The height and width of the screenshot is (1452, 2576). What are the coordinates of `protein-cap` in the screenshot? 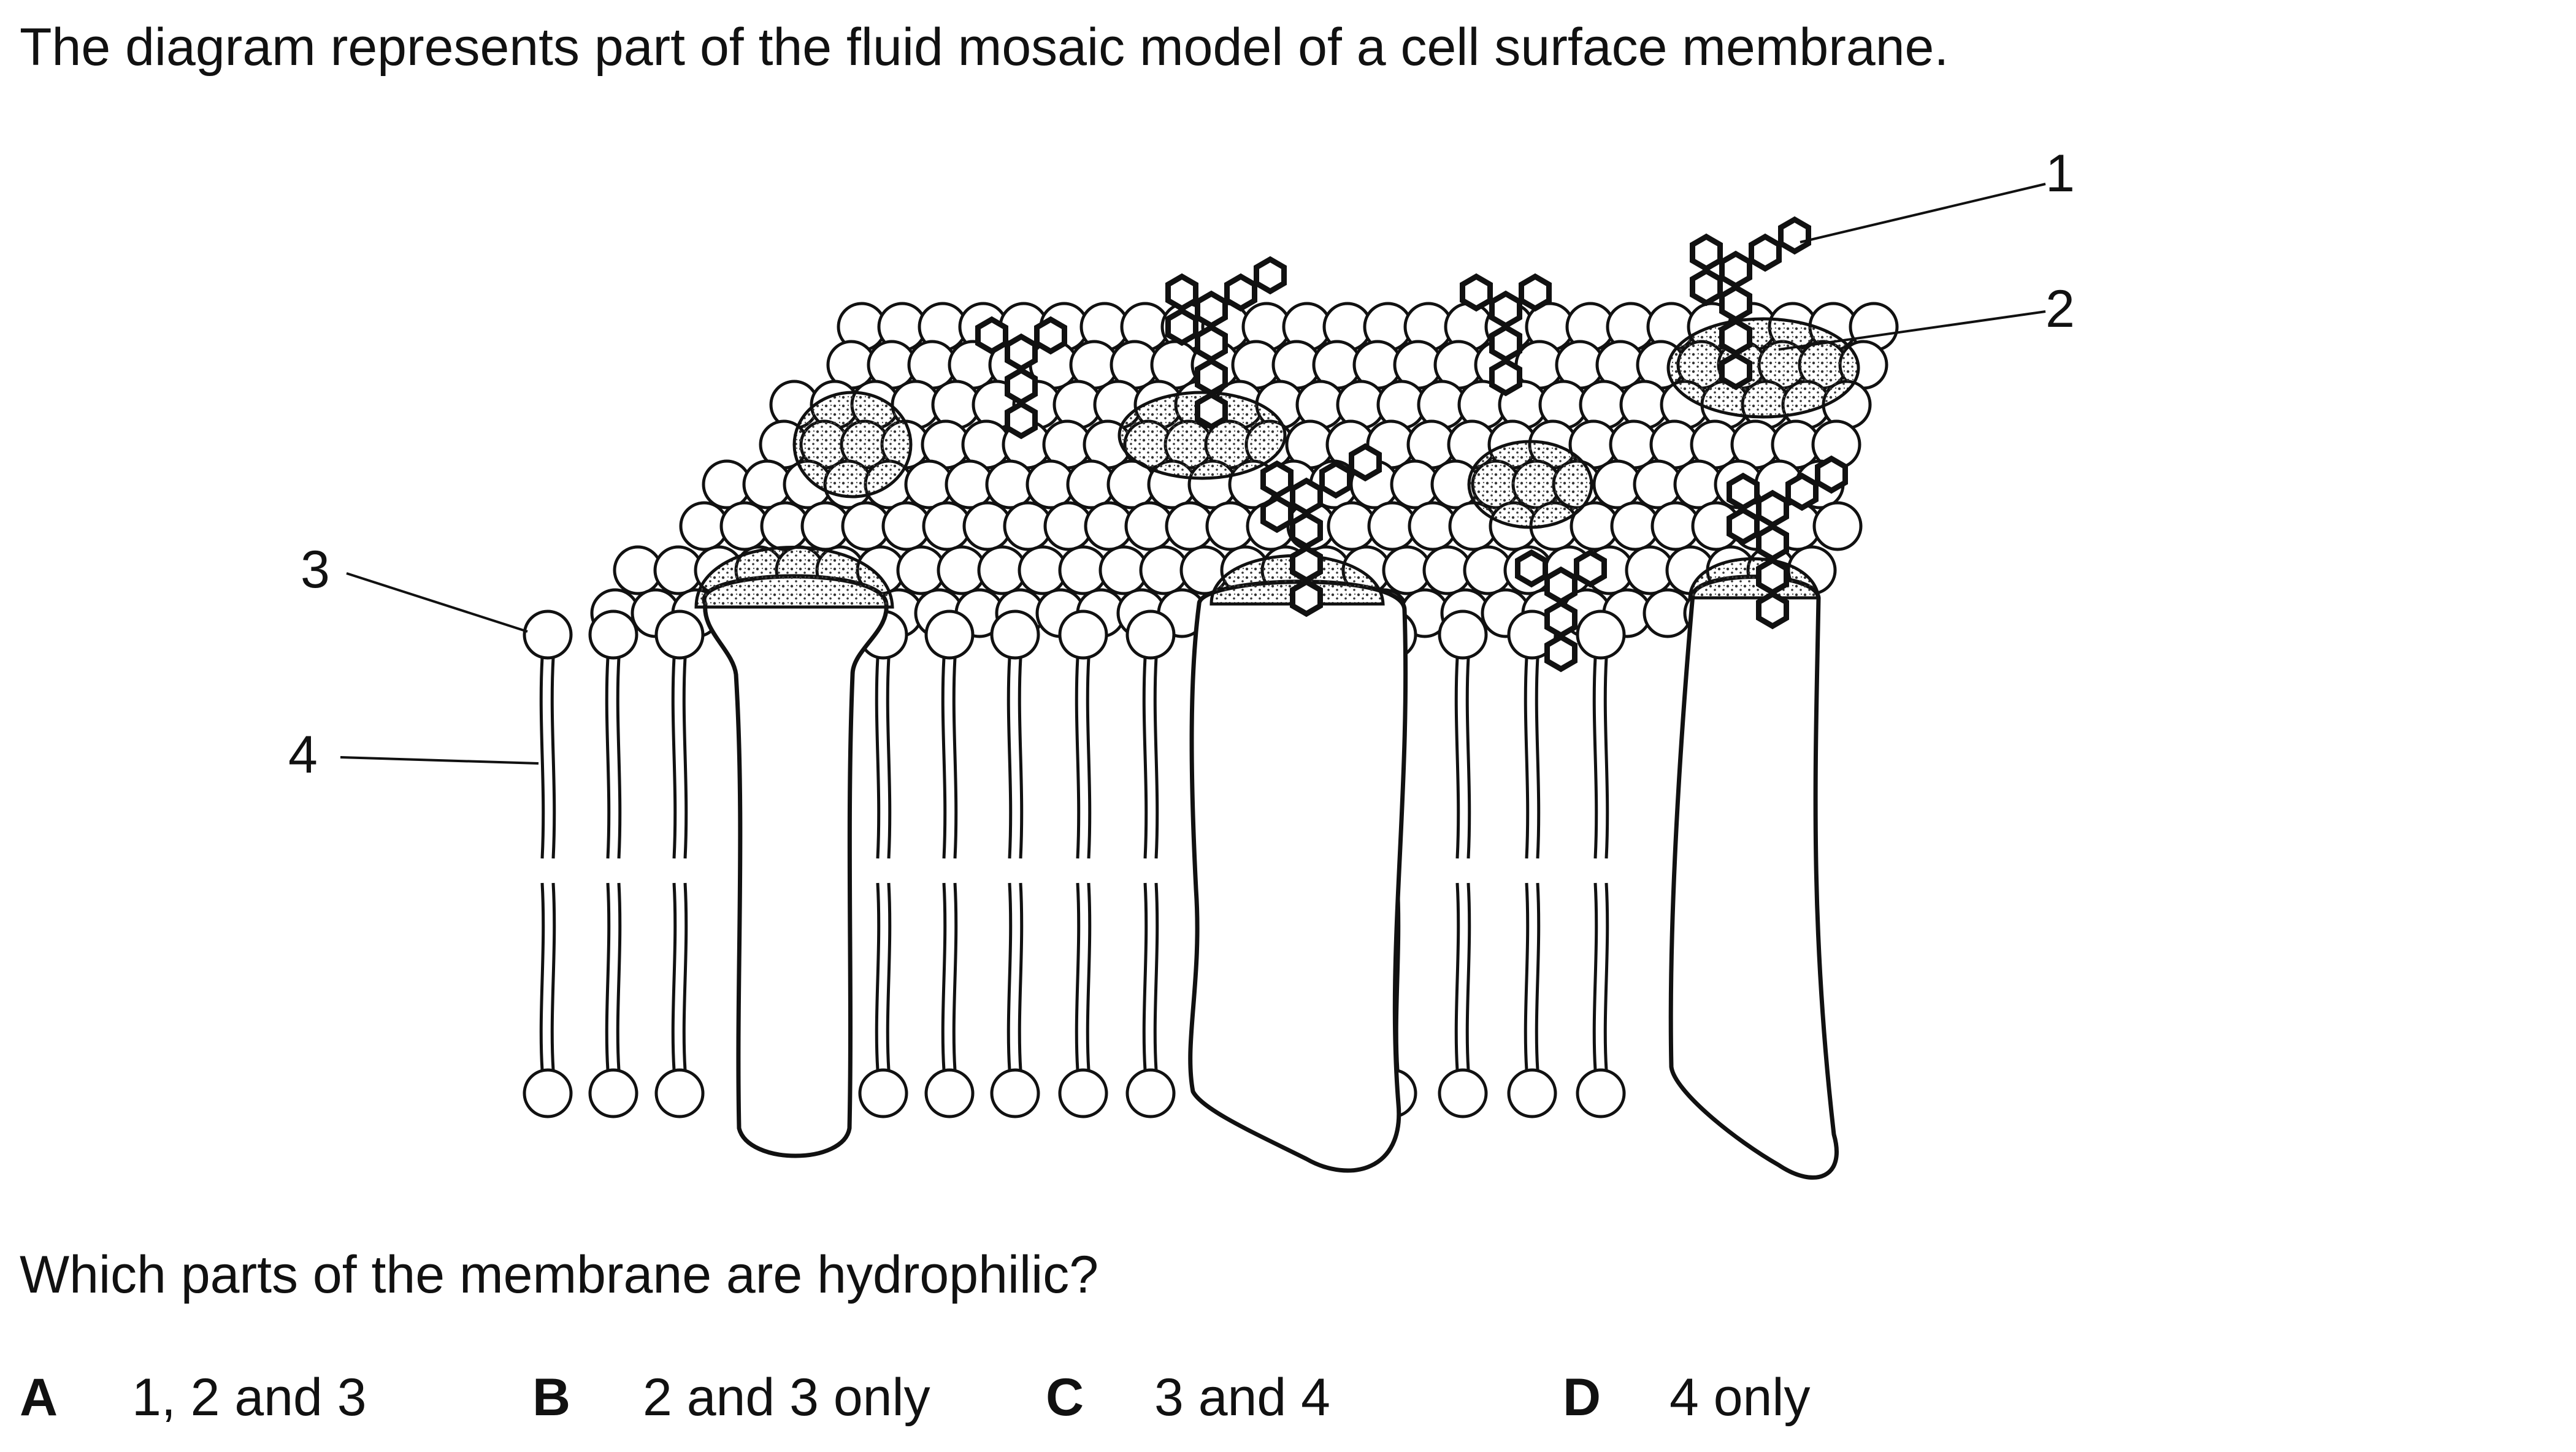 It's located at (794, 577).